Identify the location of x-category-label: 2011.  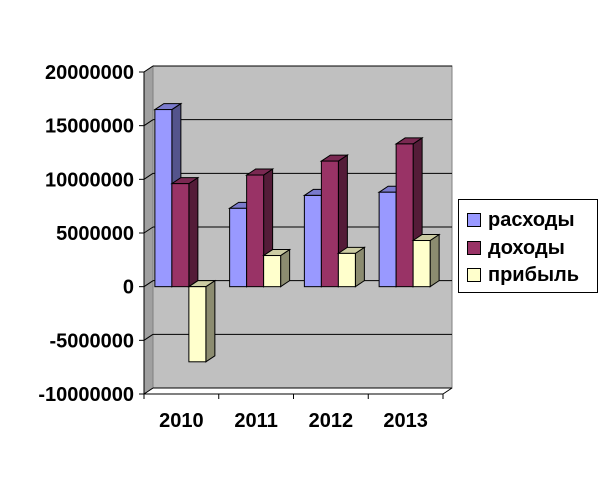
(255, 421).